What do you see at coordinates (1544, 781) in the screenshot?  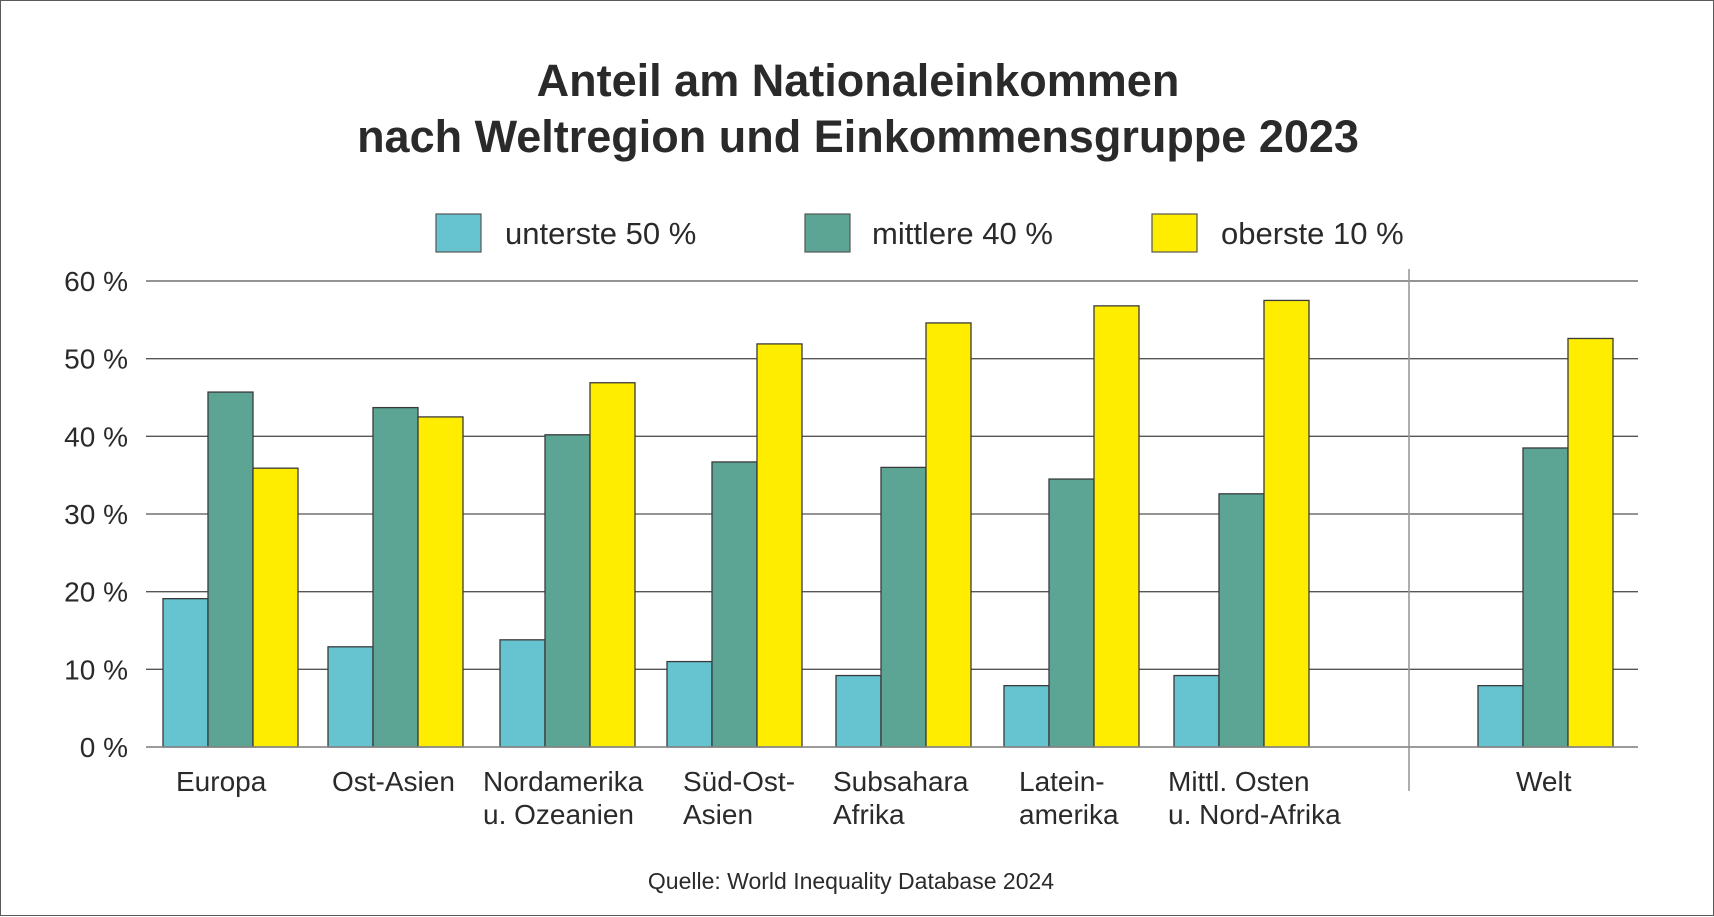 I see `category-label: Welt` at bounding box center [1544, 781].